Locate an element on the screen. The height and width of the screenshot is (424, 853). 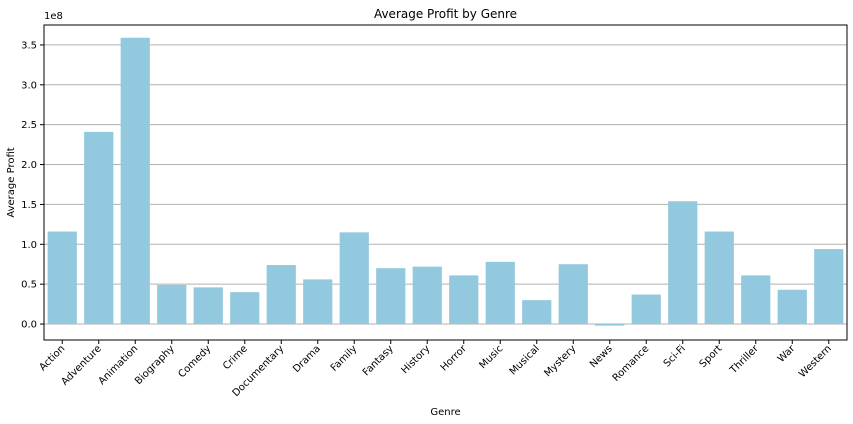
bar-crime is located at coordinates (245, 308).